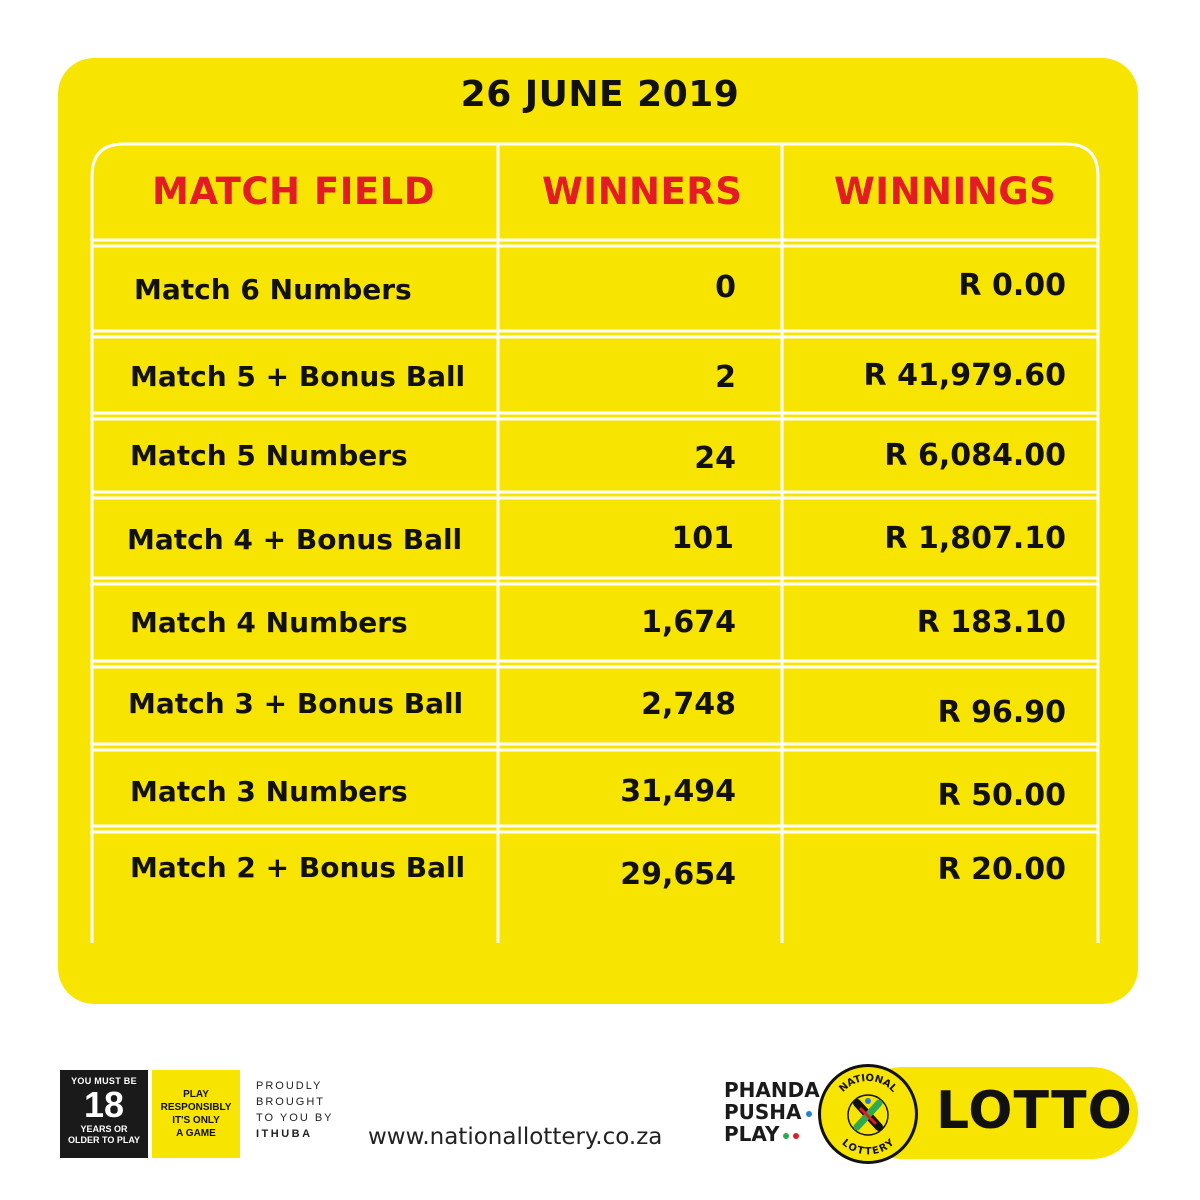 The height and width of the screenshot is (1200, 1200). Describe the element at coordinates (702, 538) in the screenshot. I see `row-winners: 101` at that location.